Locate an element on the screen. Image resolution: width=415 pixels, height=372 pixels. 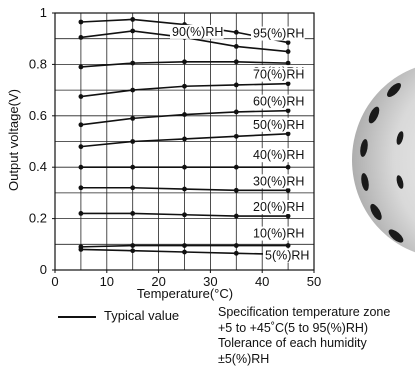
series-label: 95(%)RH is located at coordinates (278, 34).